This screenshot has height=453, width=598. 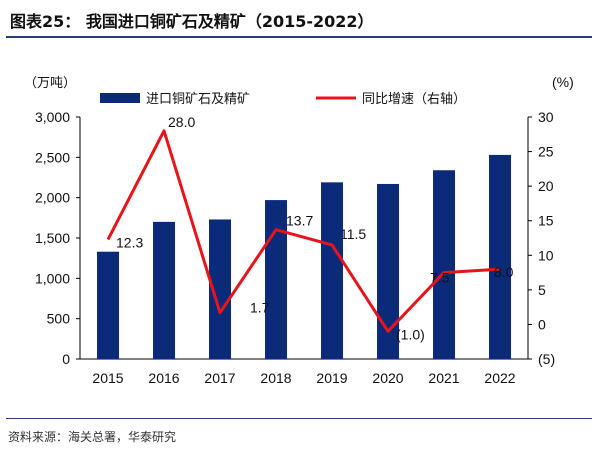 What do you see at coordinates (504, 272) in the screenshot?
I see `line-data-label: 8.0` at bounding box center [504, 272].